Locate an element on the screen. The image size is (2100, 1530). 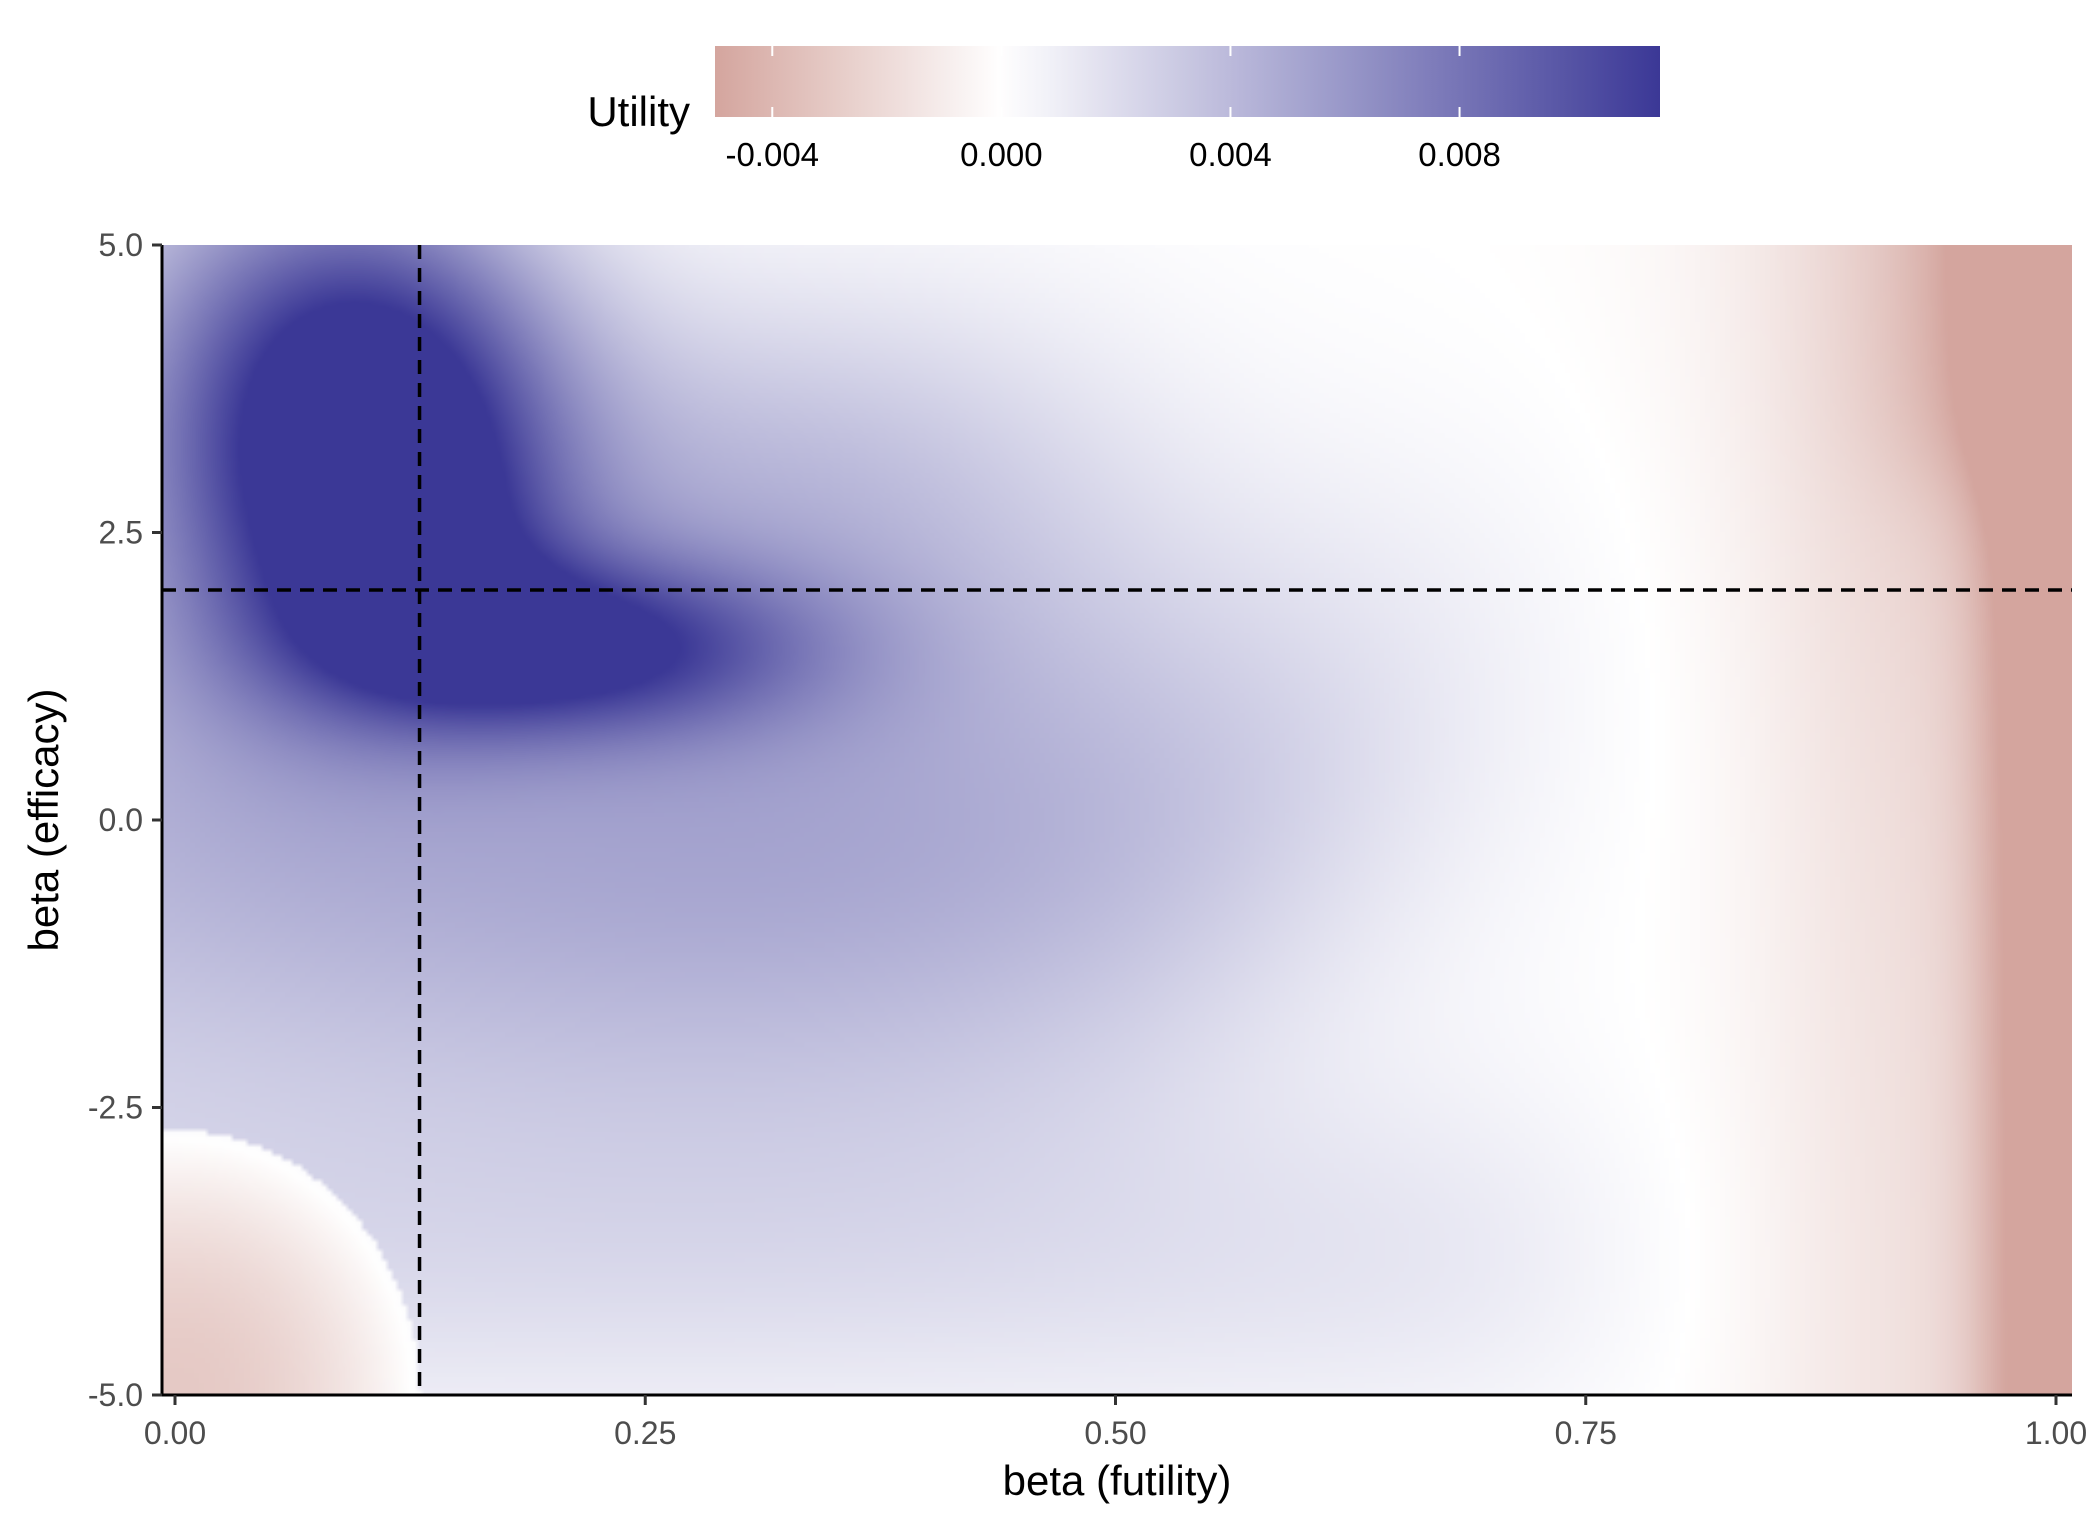
legend-colorbar is located at coordinates (1187, 81).